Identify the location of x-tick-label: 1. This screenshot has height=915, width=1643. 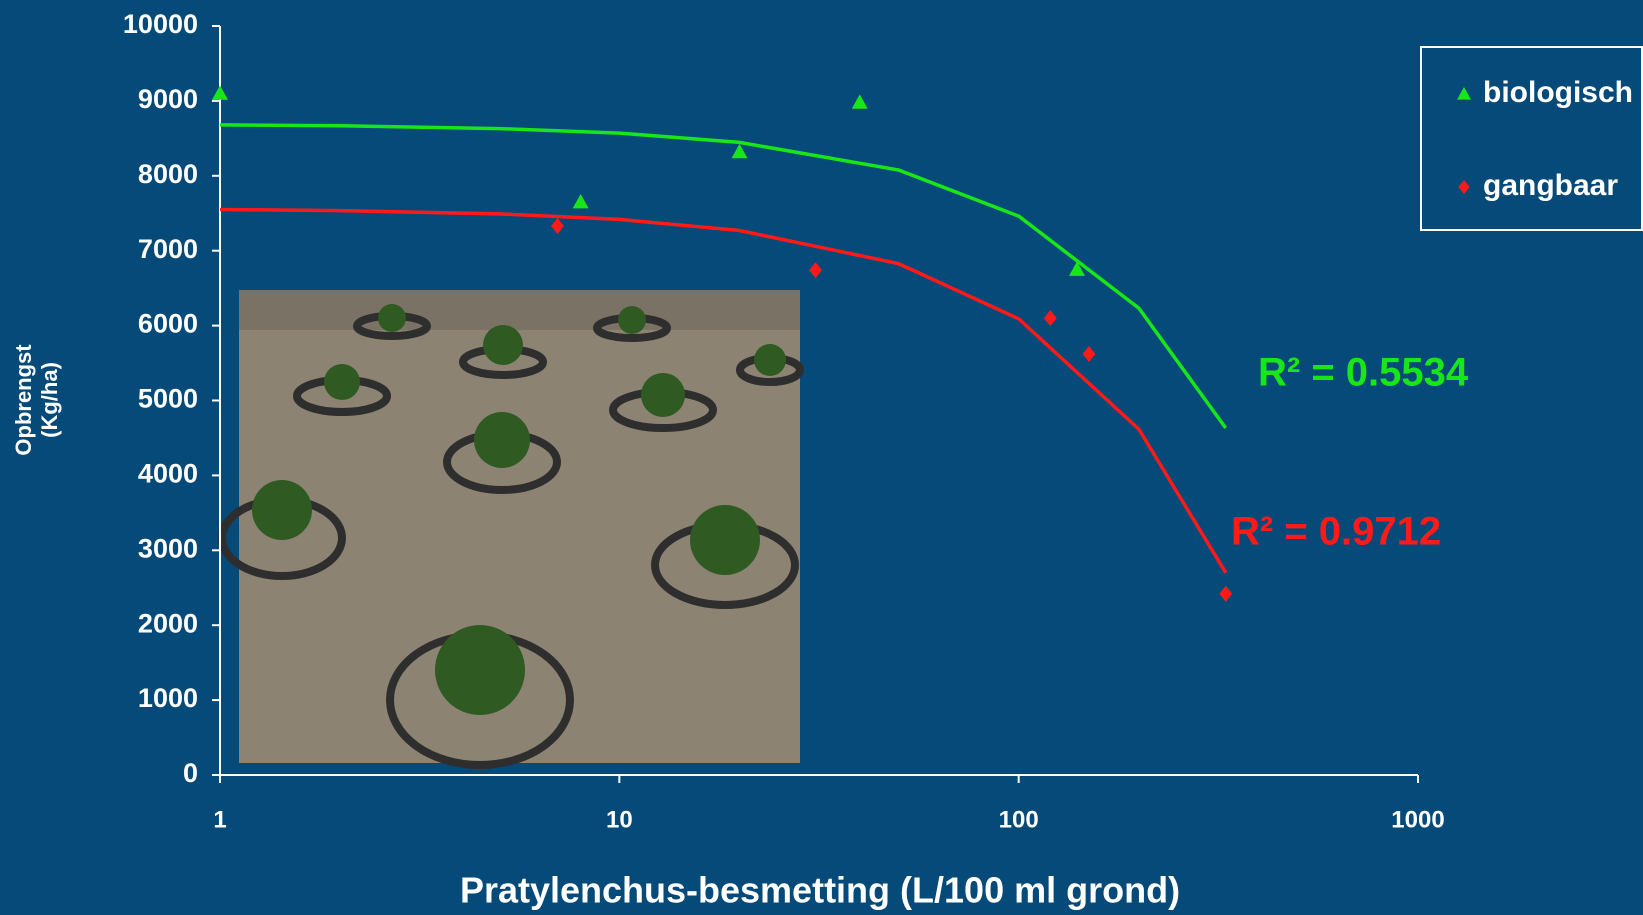
(219, 819).